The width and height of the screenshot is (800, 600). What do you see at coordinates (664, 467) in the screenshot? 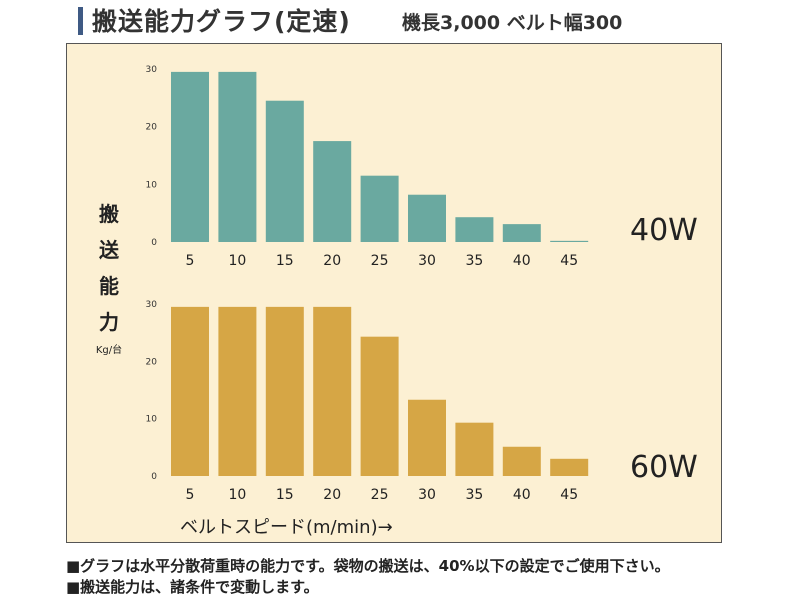
I see `series-label-60w: 60W` at bounding box center [664, 467].